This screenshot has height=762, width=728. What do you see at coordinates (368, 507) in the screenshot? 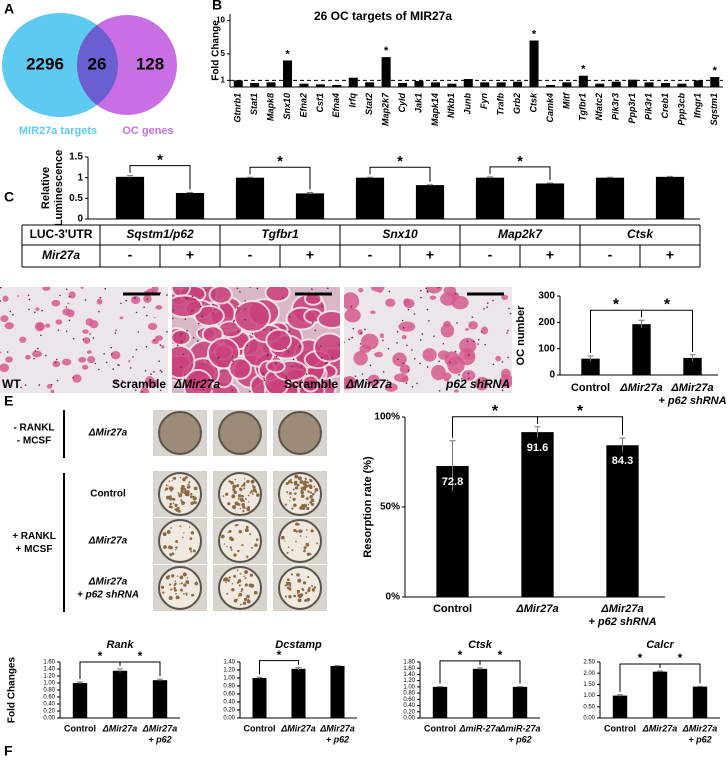
I see `y-axis-label: Resorption rate (%)` at bounding box center [368, 507].